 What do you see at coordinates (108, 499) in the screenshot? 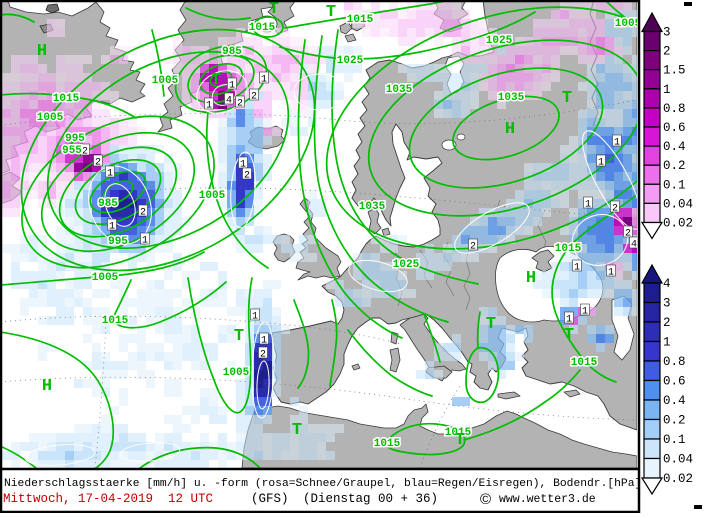
I see `svg-text: Mittwoch, 17-04-2019 12 UTC` at bounding box center [108, 499].